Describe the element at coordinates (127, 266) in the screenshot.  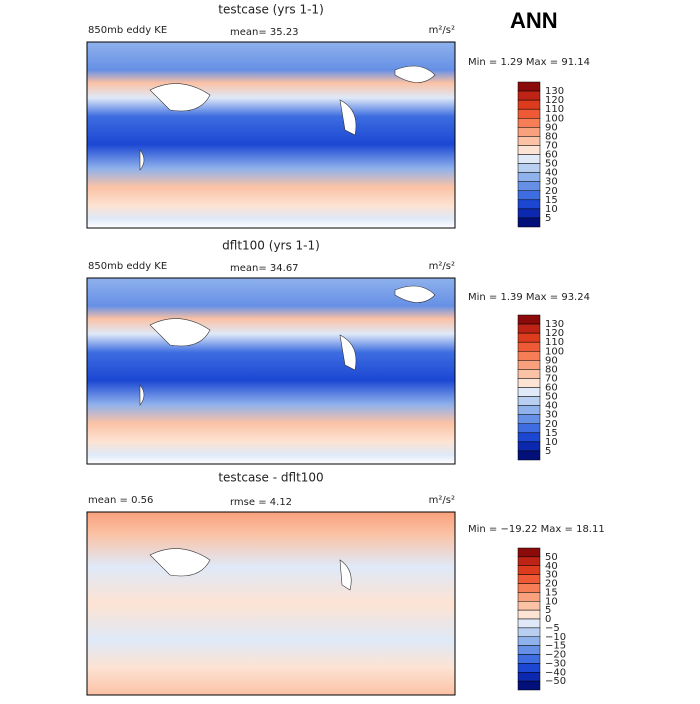
I see `left-label: 850mb eddy KE` at that location.